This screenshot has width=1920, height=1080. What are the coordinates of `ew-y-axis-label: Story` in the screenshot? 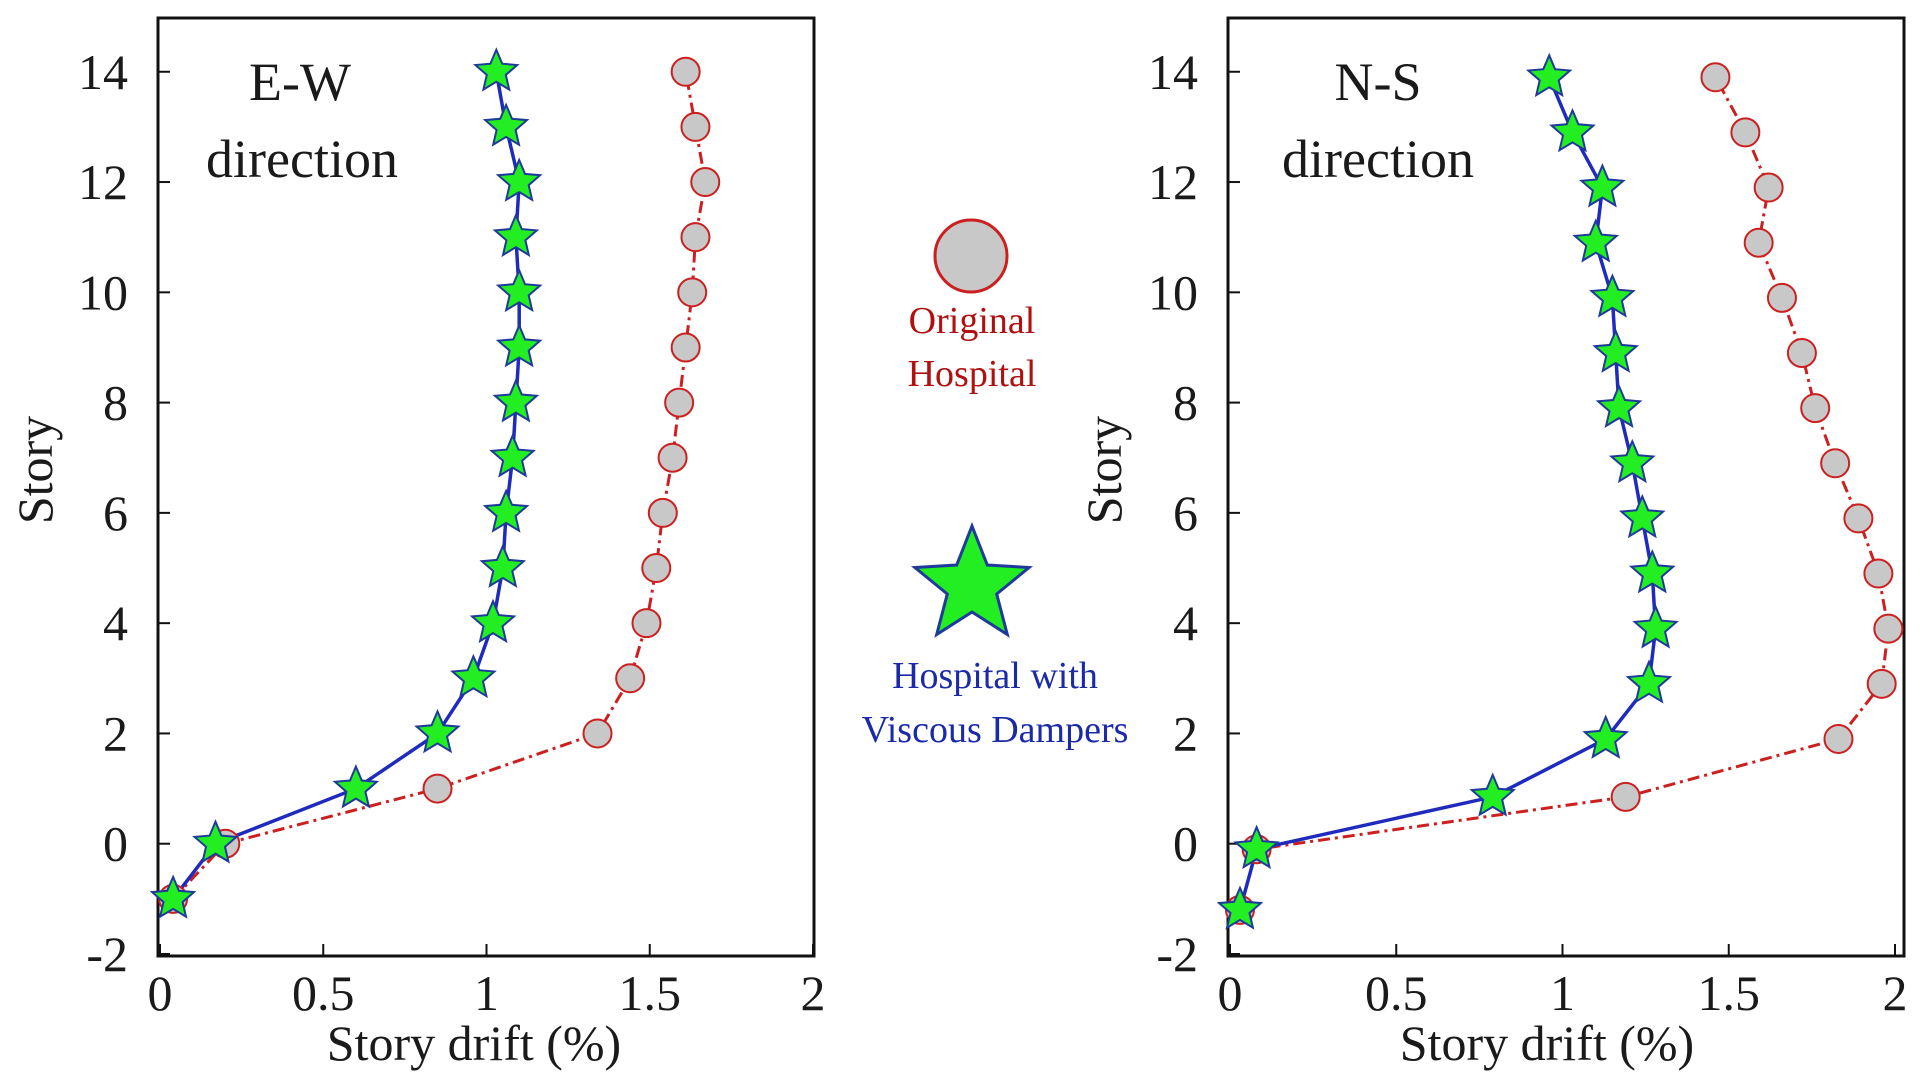 It's located at (35, 470).